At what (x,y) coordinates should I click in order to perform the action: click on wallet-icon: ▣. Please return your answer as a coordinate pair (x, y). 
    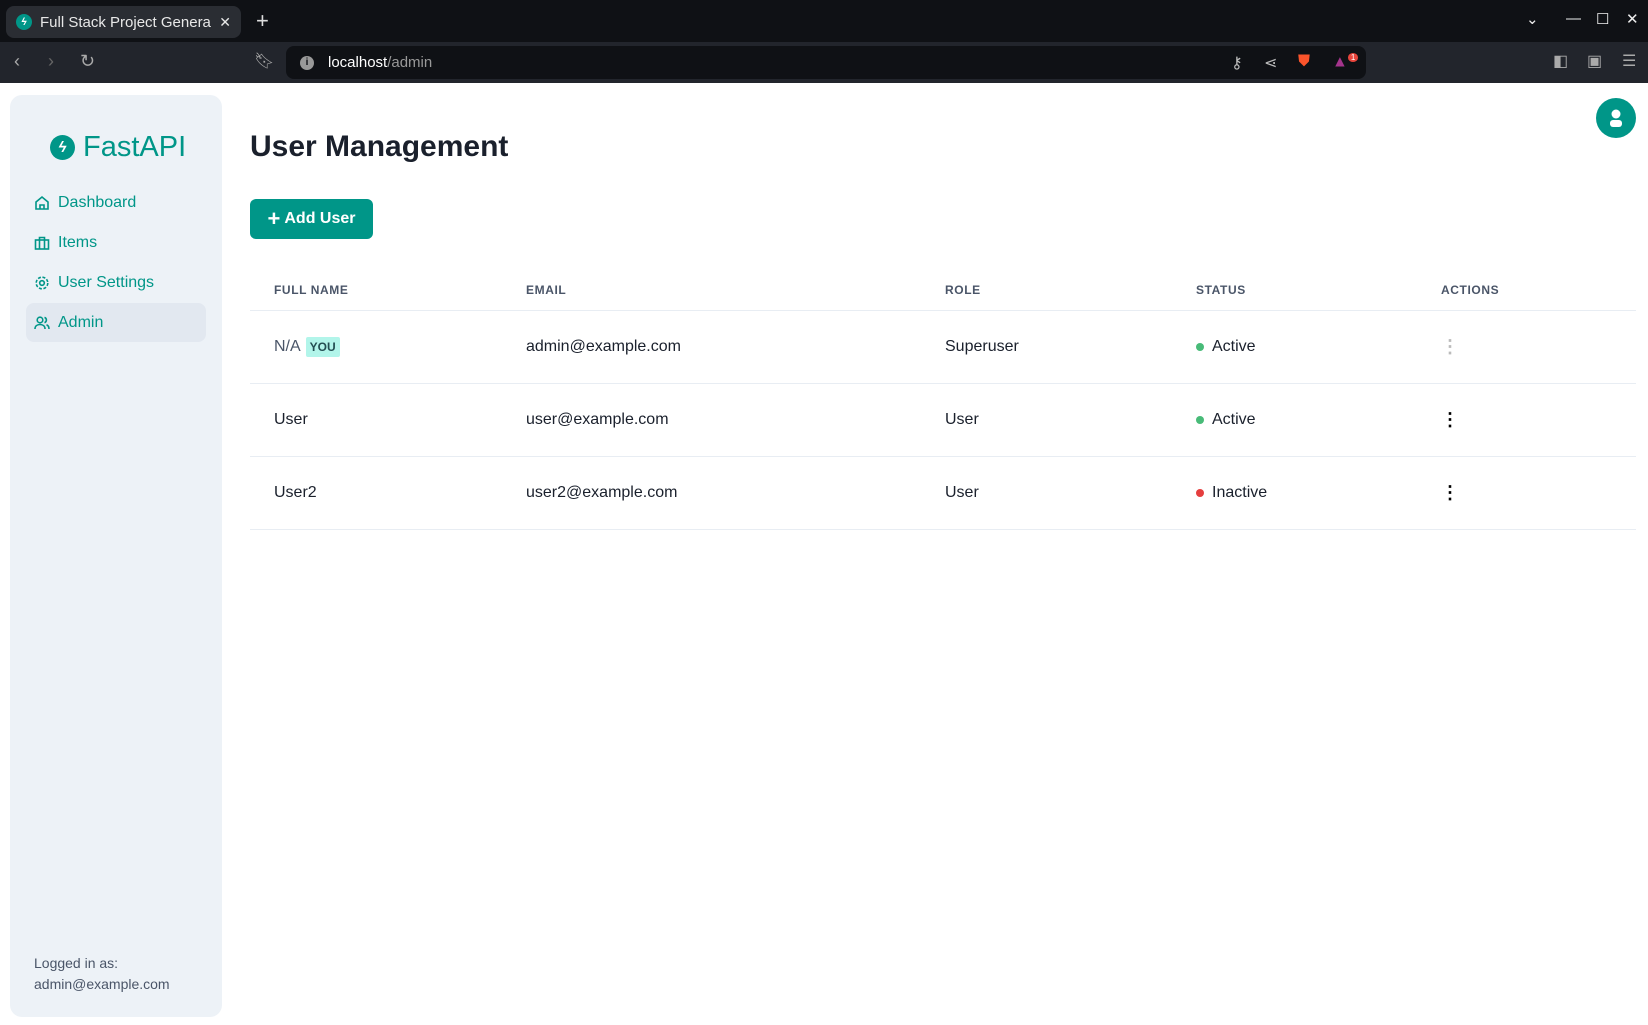
    Looking at the image, I should click on (1595, 61).